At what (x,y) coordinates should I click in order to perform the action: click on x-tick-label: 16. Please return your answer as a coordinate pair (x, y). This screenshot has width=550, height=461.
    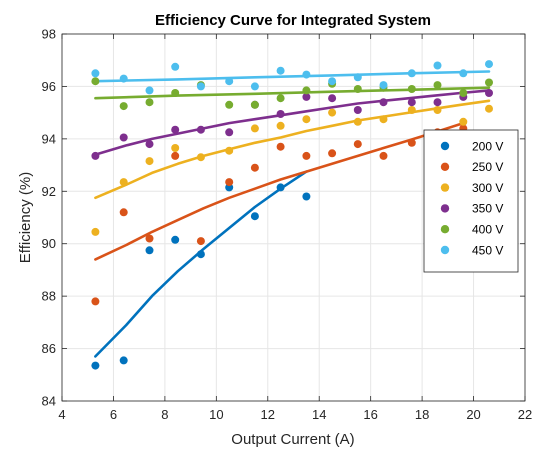
    Looking at the image, I should click on (370, 414).